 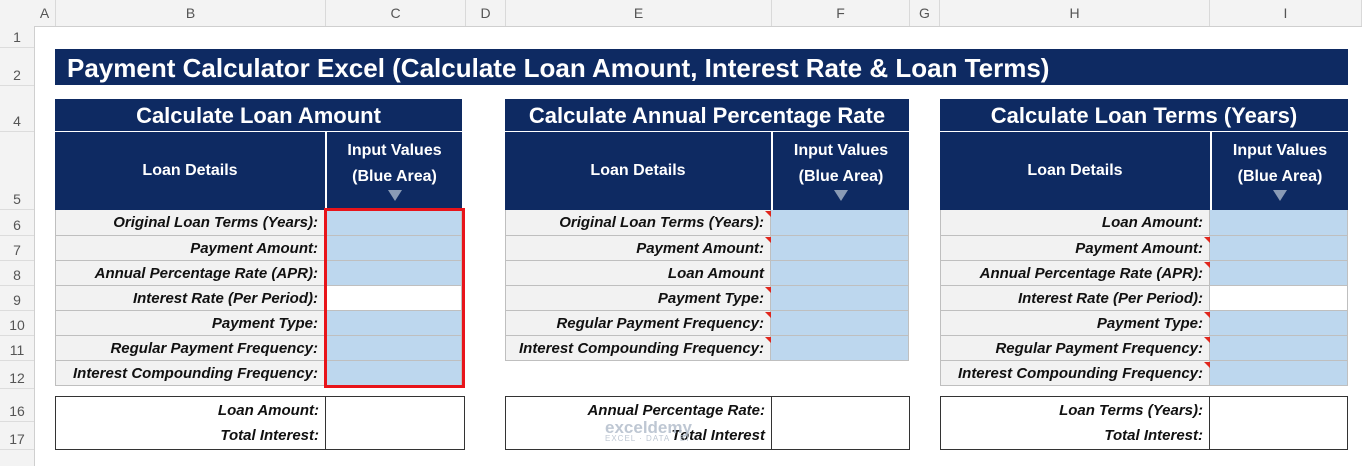 What do you see at coordinates (17, 223) in the screenshot?
I see `row-header-6: 6` at bounding box center [17, 223].